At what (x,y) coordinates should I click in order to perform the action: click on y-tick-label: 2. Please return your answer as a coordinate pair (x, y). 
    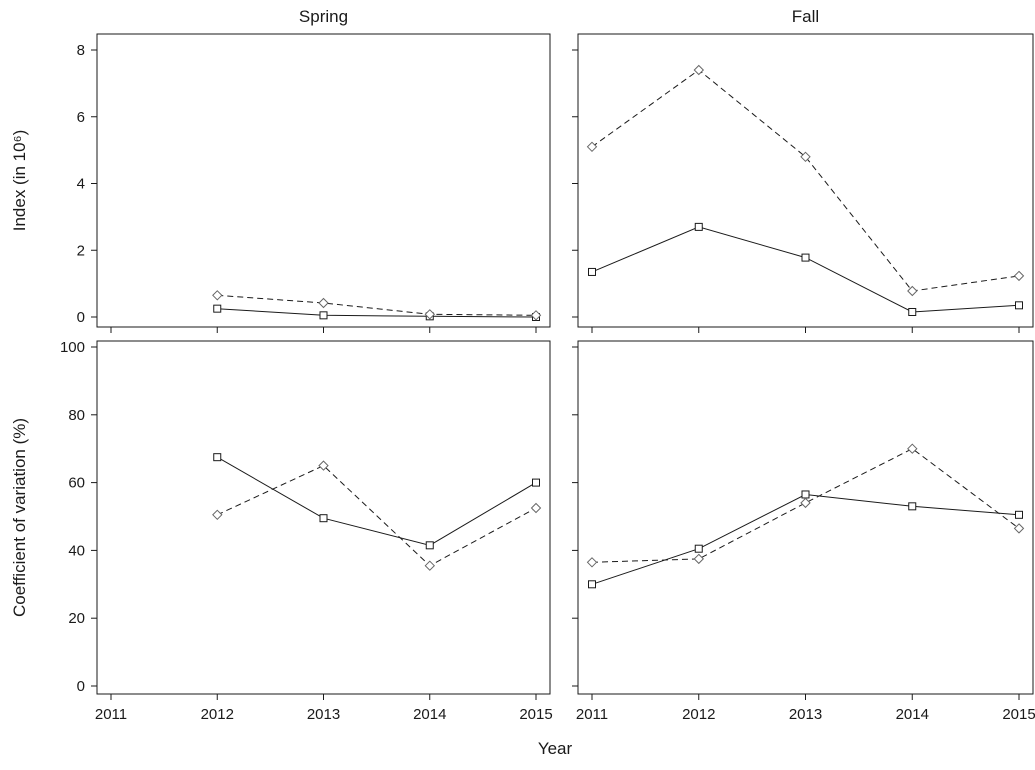
    Looking at the image, I should click on (81, 250).